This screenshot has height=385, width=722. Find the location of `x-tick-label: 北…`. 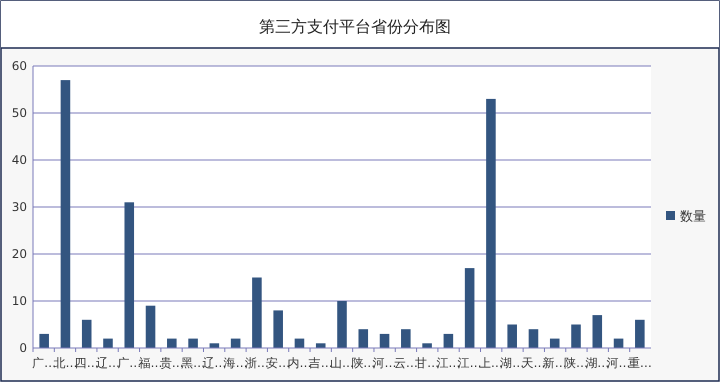

x-tick-label: 北… is located at coordinates (65, 363).